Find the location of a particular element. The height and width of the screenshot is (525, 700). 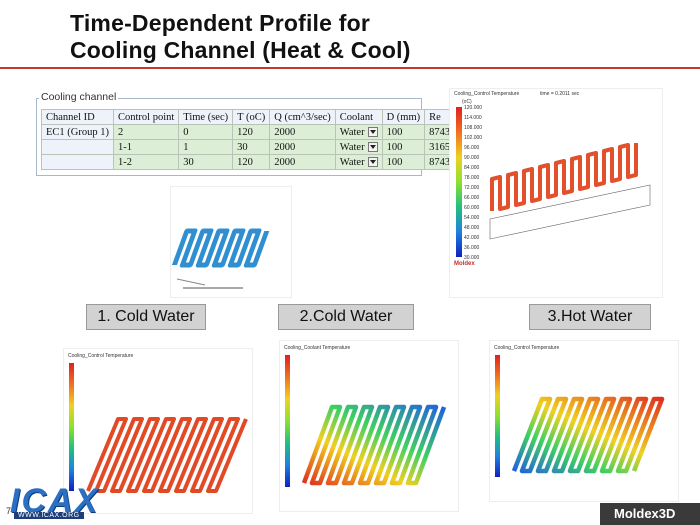

header-temperature: T (oC) is located at coordinates (251, 117).